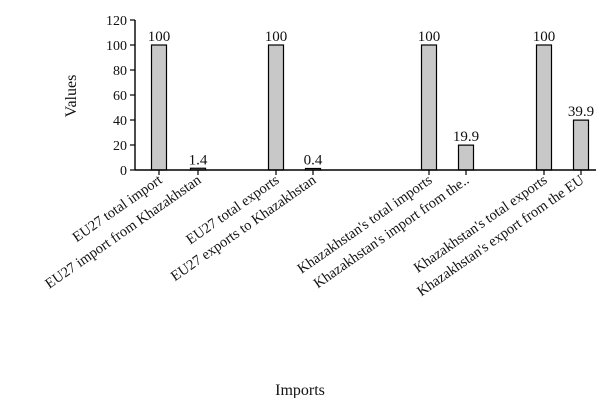 This screenshot has width=601, height=398. I want to click on bar-data-label: 19.9, so click(466, 137).